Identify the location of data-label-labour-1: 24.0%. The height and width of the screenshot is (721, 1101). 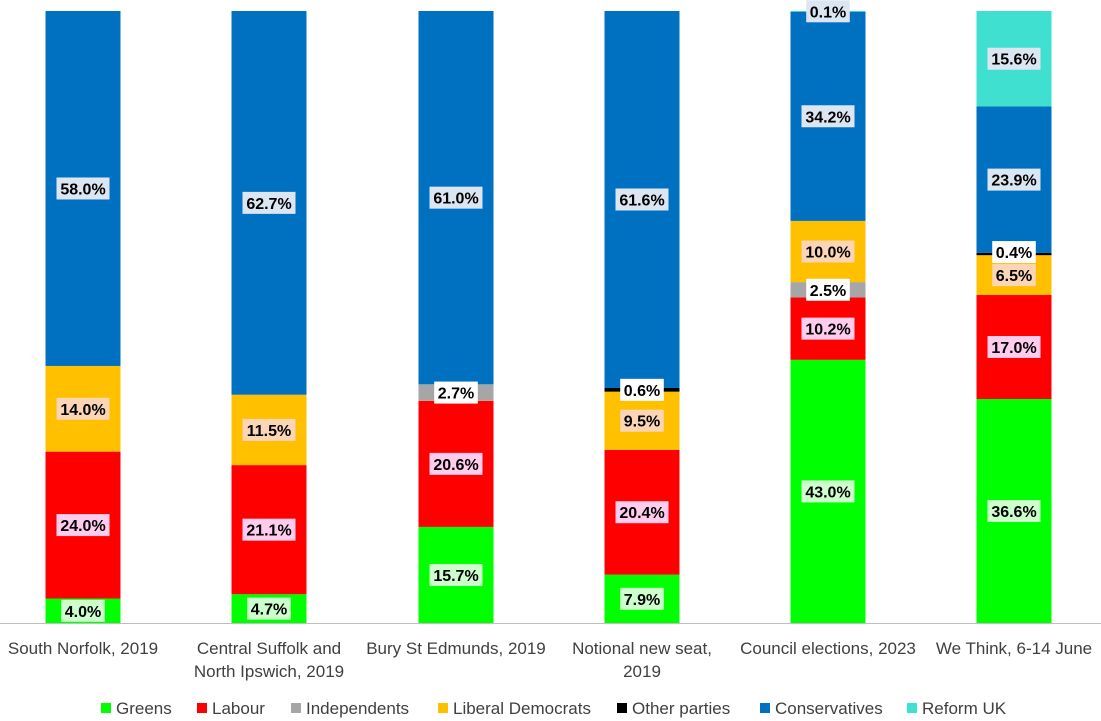
(82, 526).